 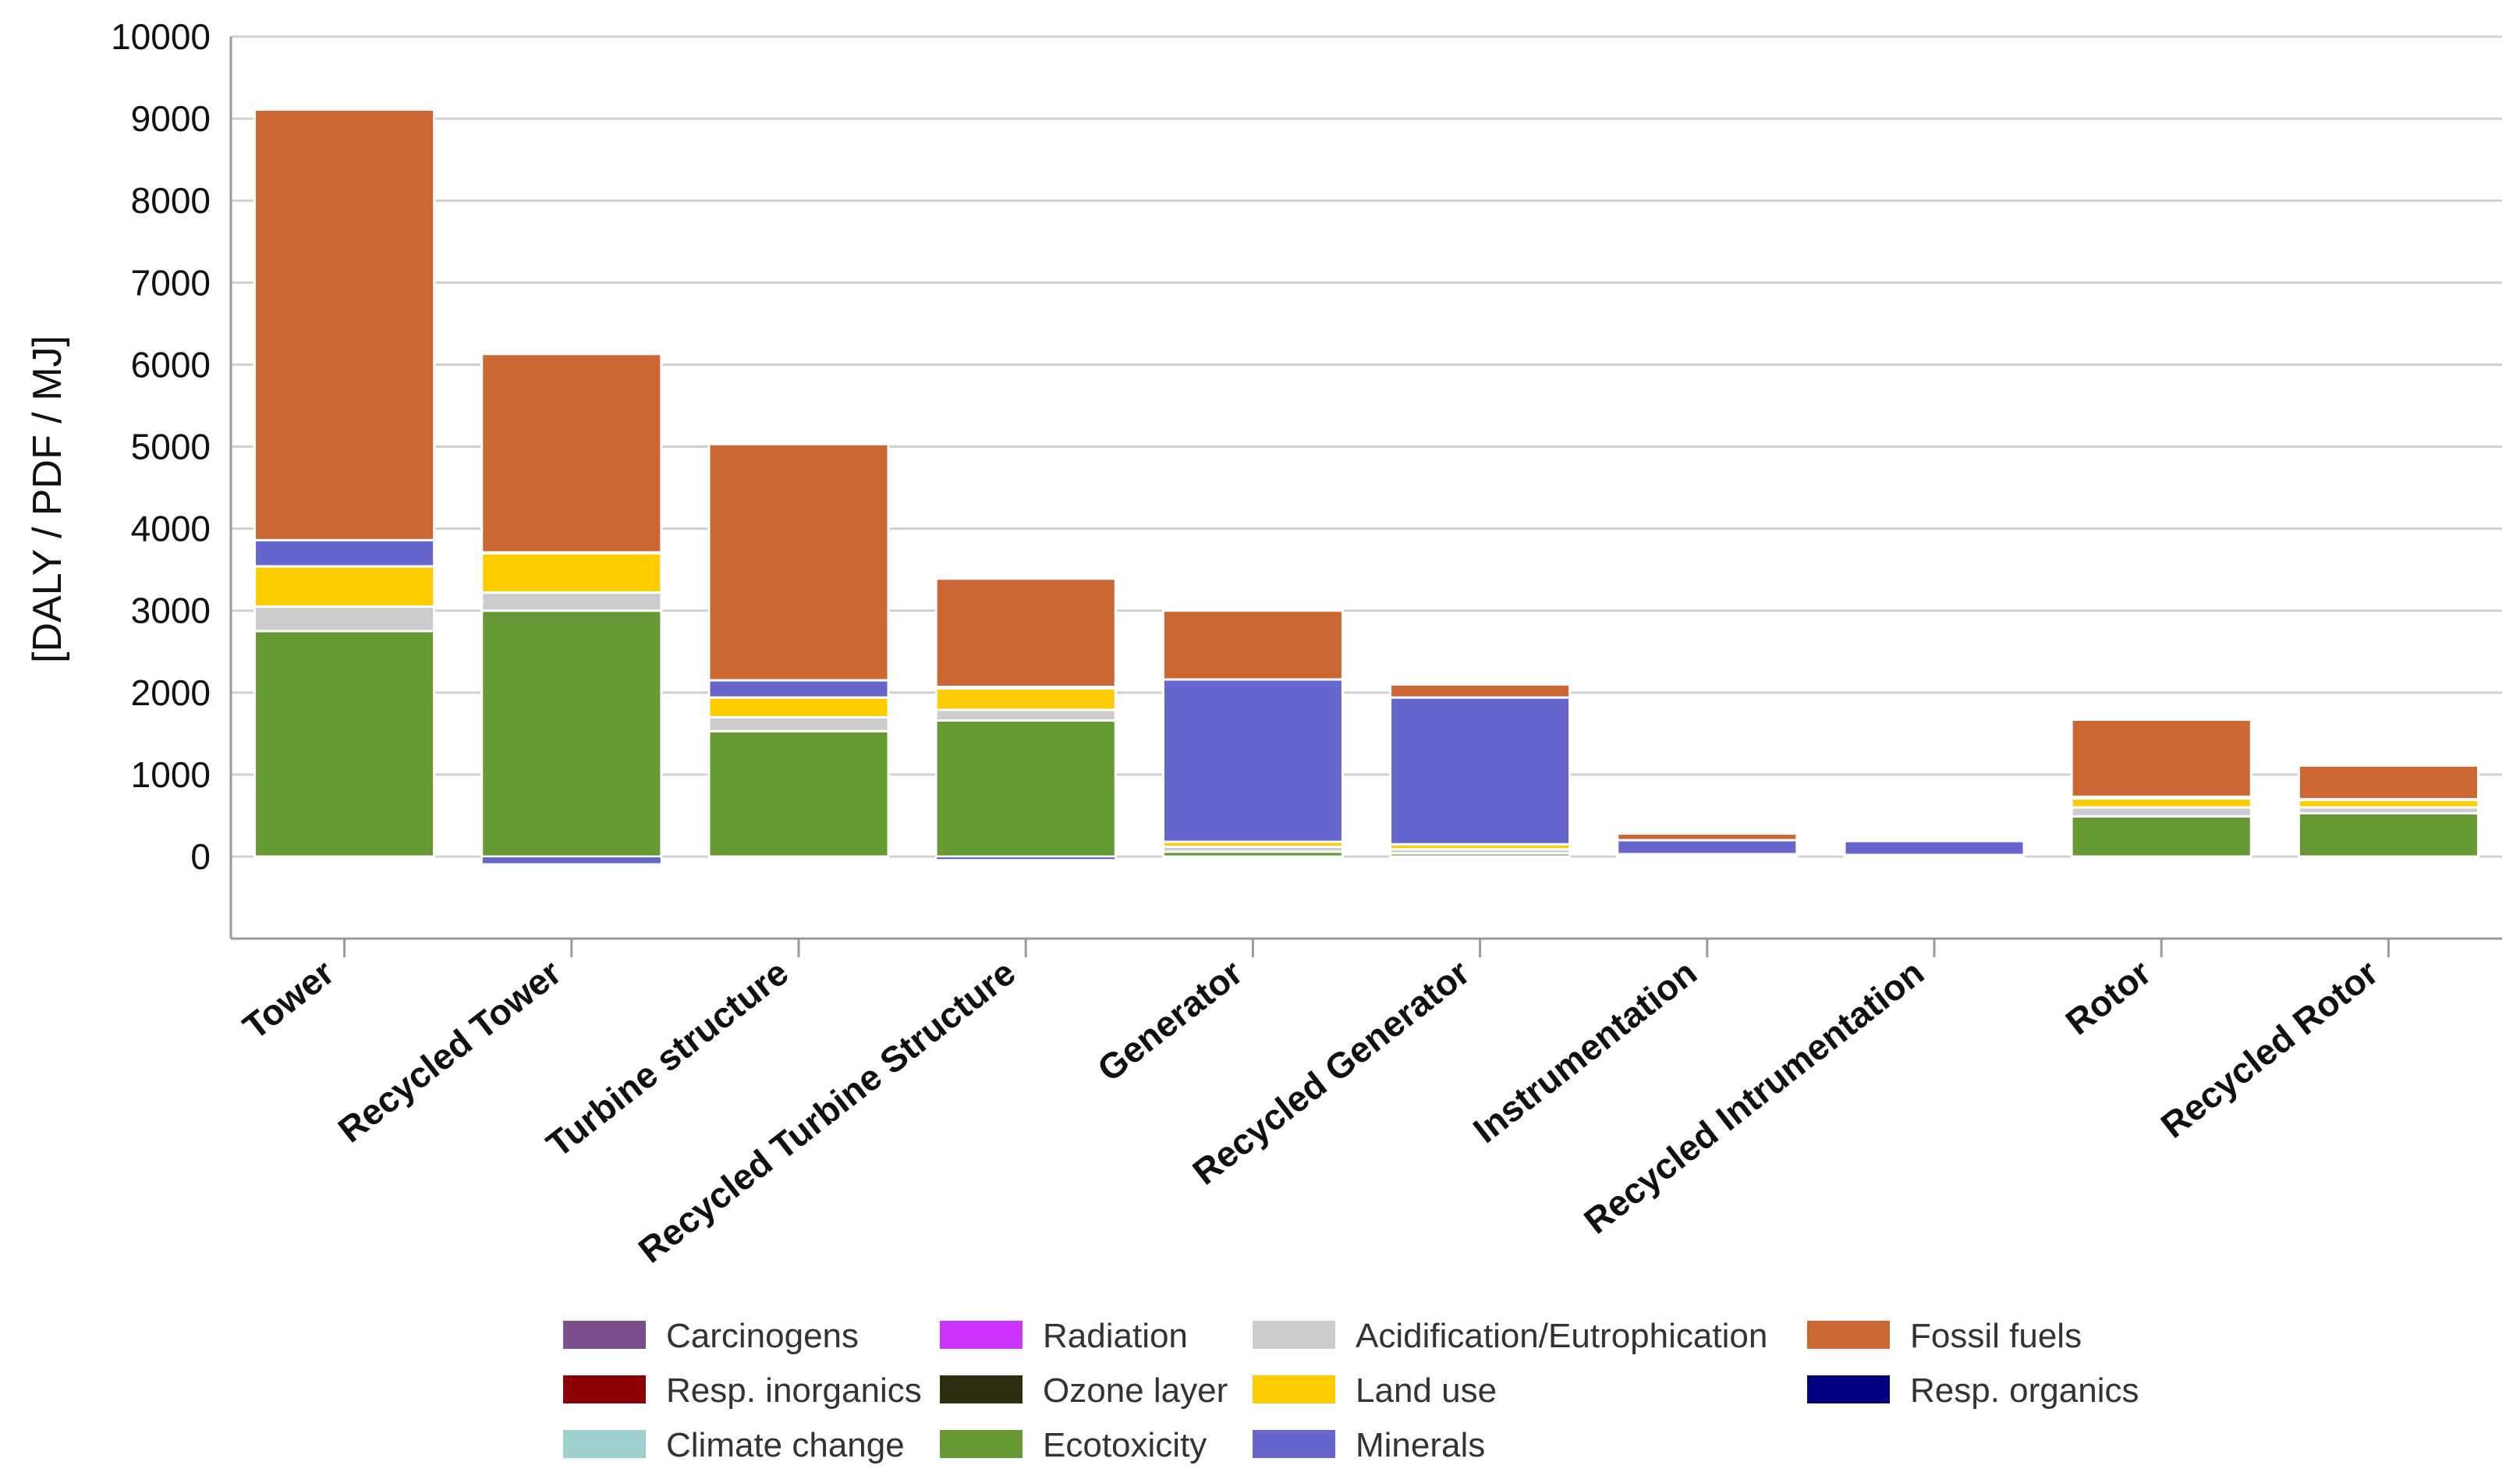 I want to click on legend-label: Fossil fuels, so click(x=1996, y=1336).